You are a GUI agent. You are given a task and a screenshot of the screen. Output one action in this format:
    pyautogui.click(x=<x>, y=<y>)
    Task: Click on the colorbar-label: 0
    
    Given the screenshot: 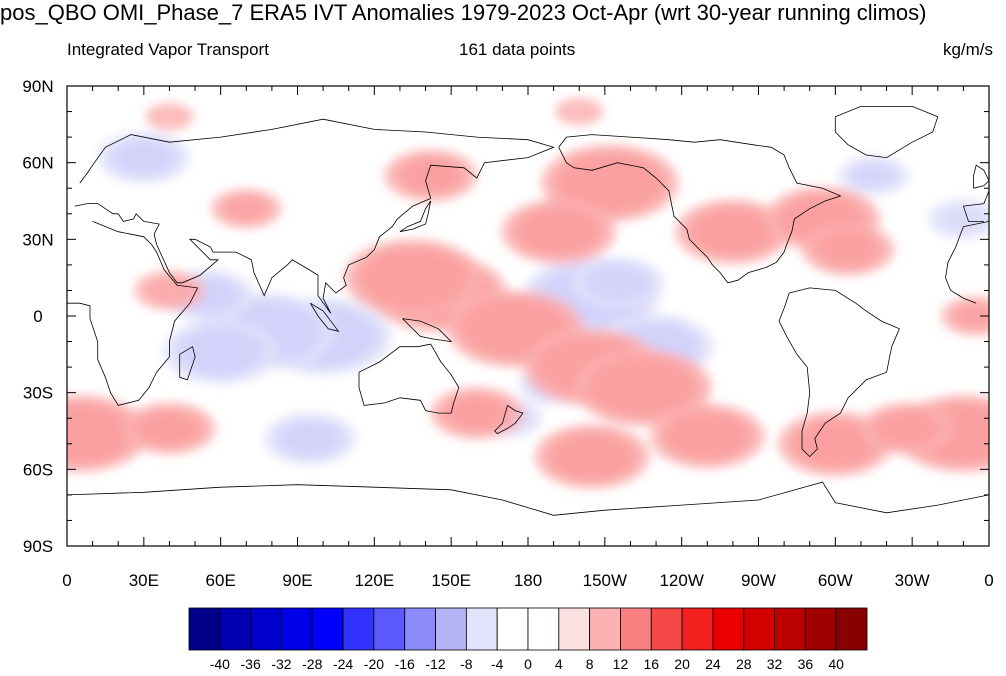 What is the action you would take?
    pyautogui.click(x=528, y=664)
    